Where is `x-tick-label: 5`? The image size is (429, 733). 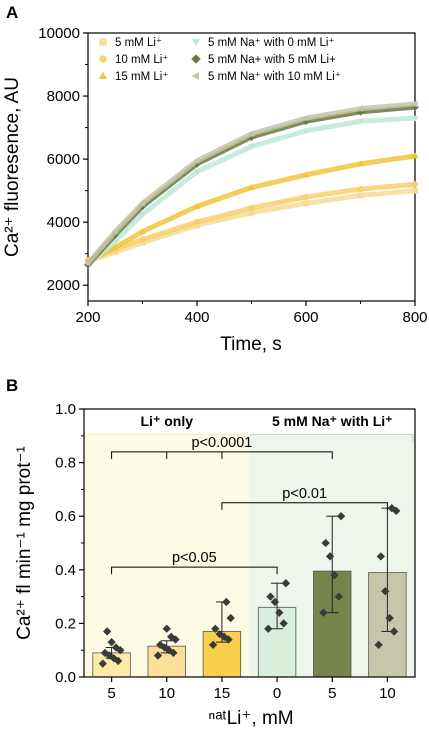
x-tick-label: 5 is located at coordinates (111, 693).